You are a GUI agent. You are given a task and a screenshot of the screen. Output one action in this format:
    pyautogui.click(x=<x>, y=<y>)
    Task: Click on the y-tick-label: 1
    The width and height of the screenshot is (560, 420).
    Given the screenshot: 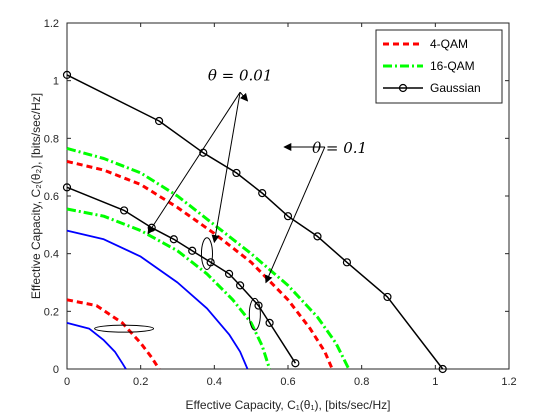 What is the action you would take?
    pyautogui.click(x=56, y=82)
    